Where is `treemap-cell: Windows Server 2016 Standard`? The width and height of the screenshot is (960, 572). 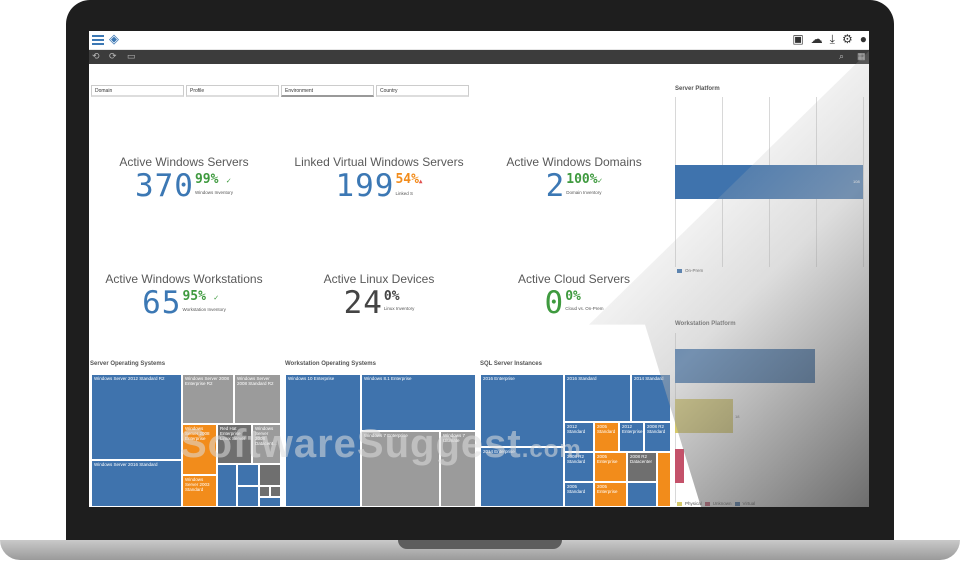
treemap-cell: Windows Server 2016 Standard is located at coordinates (136, 483).